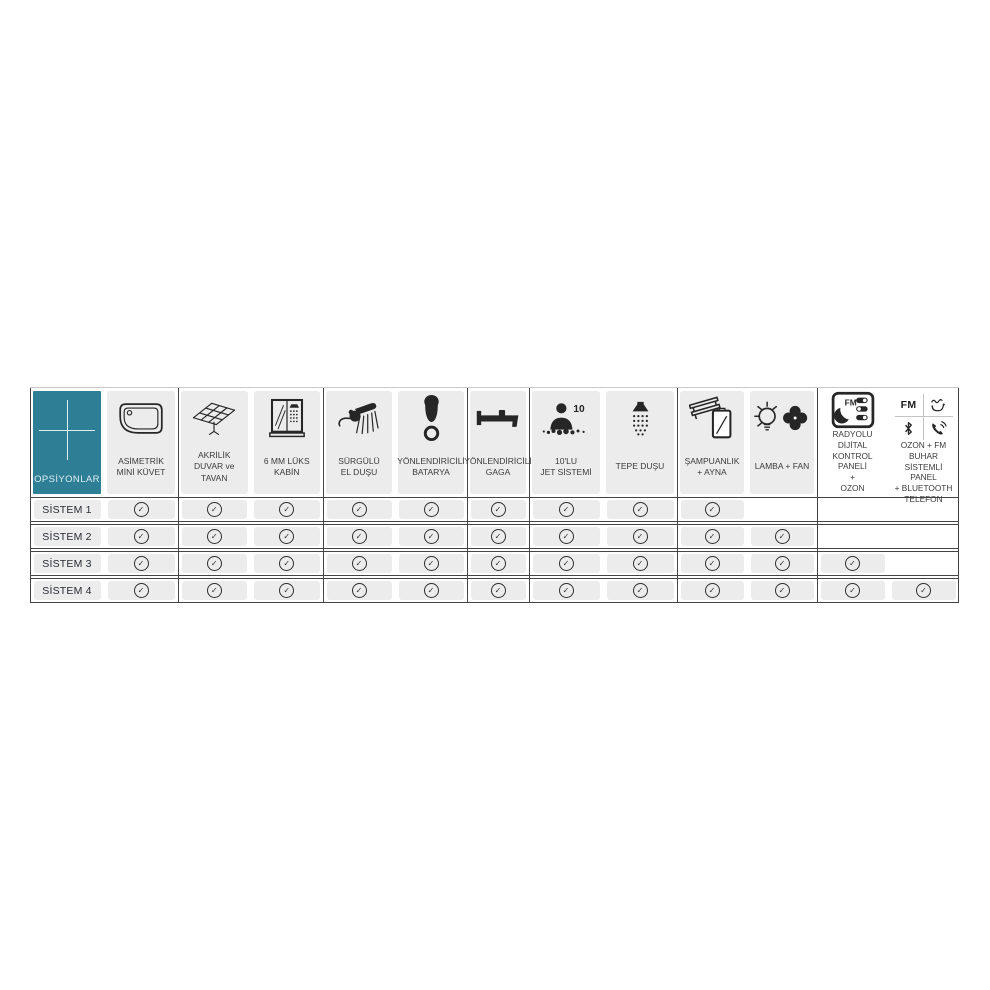  Describe the element at coordinates (782, 466) in the screenshot. I see `column-label: LAMBA + FAN` at that location.